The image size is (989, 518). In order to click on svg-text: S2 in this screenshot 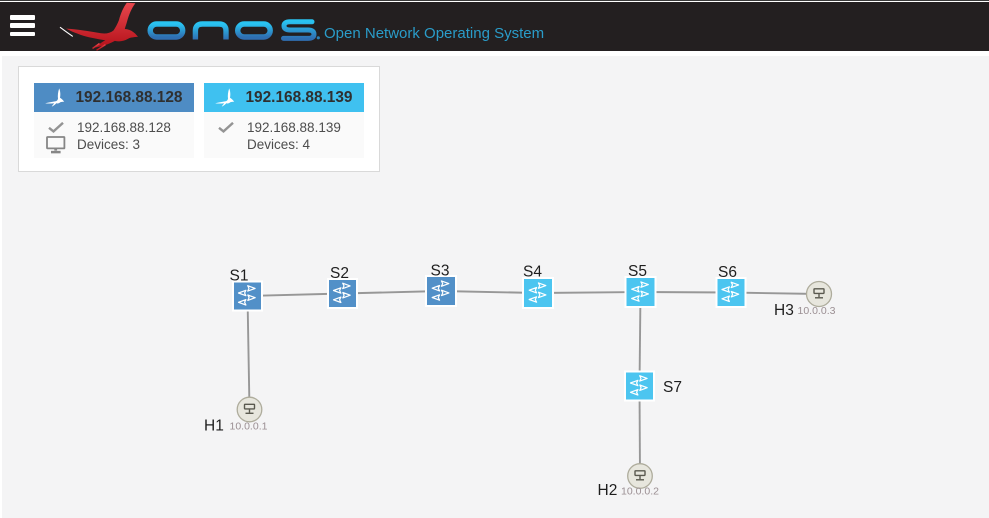, I will do `click(339, 273)`.